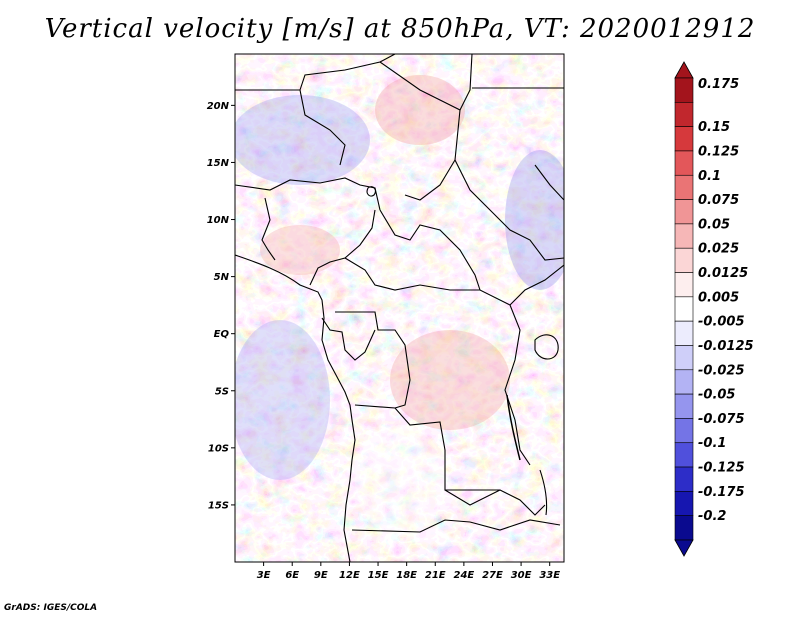  I want to click on border-car-south, so click(454, 281).